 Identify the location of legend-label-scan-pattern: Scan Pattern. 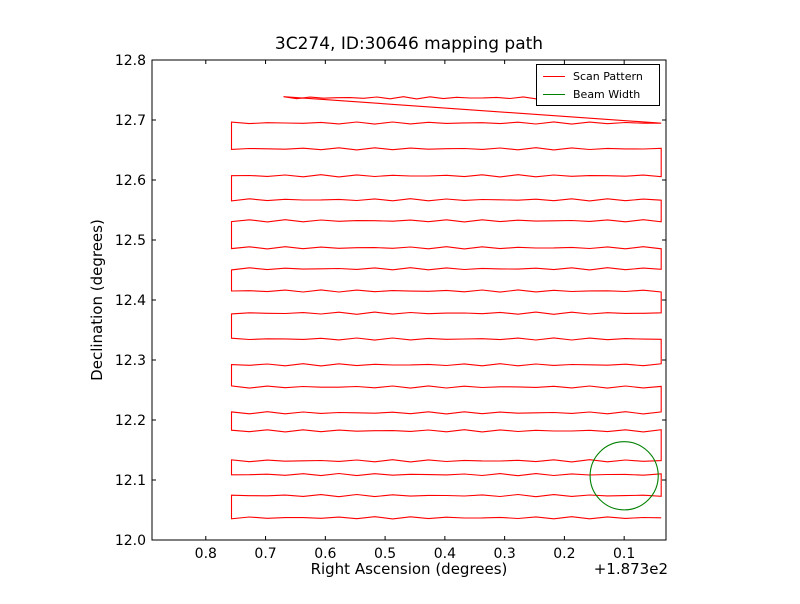
(608, 76).